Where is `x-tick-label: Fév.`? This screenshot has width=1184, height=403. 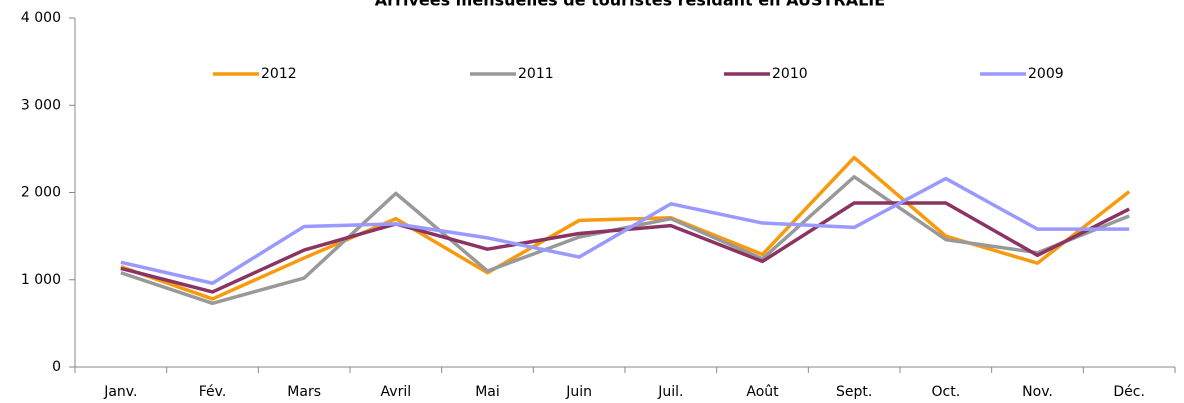
x-tick-label: Fév. is located at coordinates (213, 392).